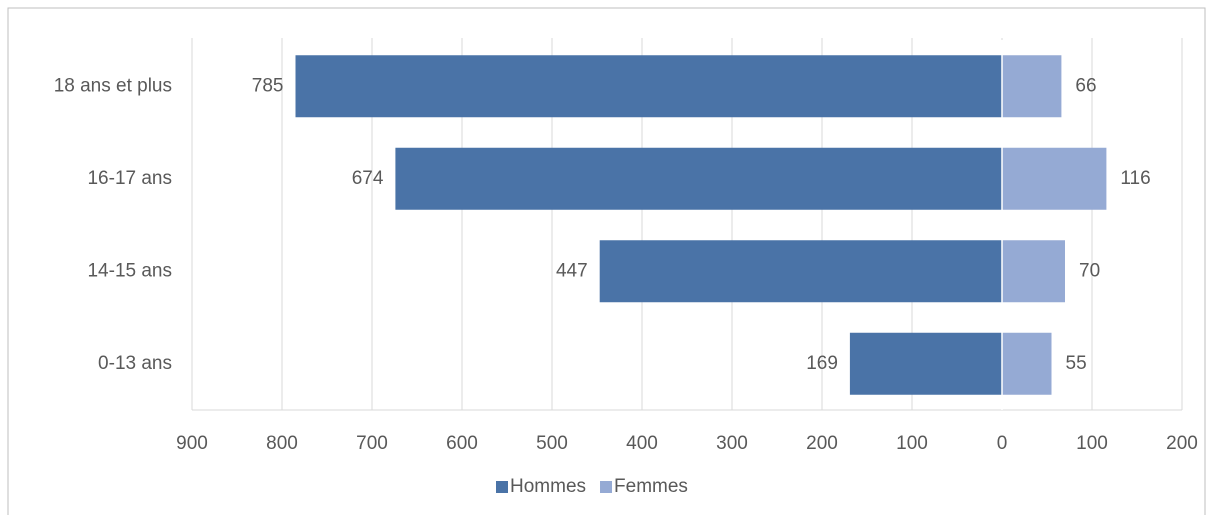 The height and width of the screenshot is (520, 1214). Describe the element at coordinates (368, 178) in the screenshot. I see `data-label: 674` at that location.